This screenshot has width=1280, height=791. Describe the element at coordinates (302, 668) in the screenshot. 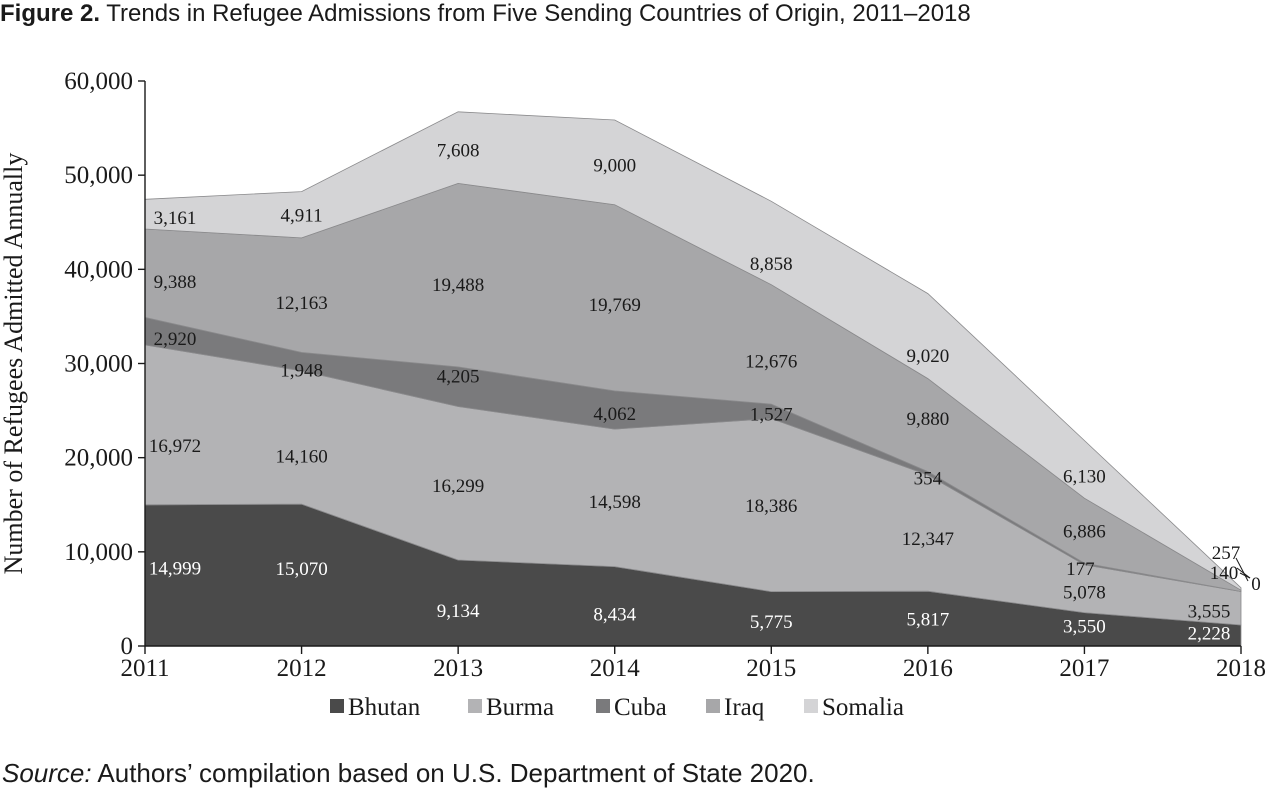

I see `x-tick-label: 2012` at that location.